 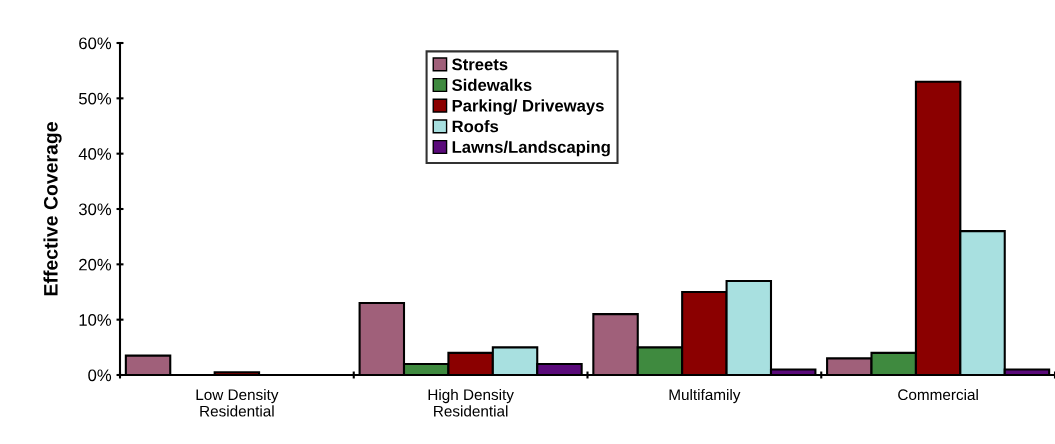 What do you see at coordinates (95, 43) in the screenshot?
I see `y-tick-label: 60%` at bounding box center [95, 43].